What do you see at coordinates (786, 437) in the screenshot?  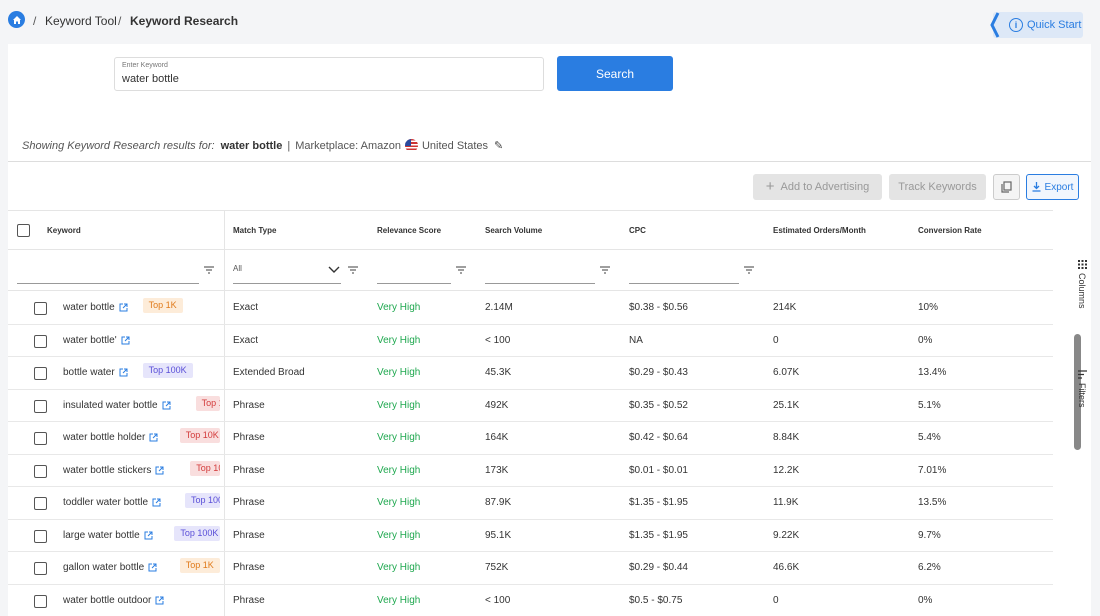 I see `estimated-orders-cell: 8.84K` at bounding box center [786, 437].